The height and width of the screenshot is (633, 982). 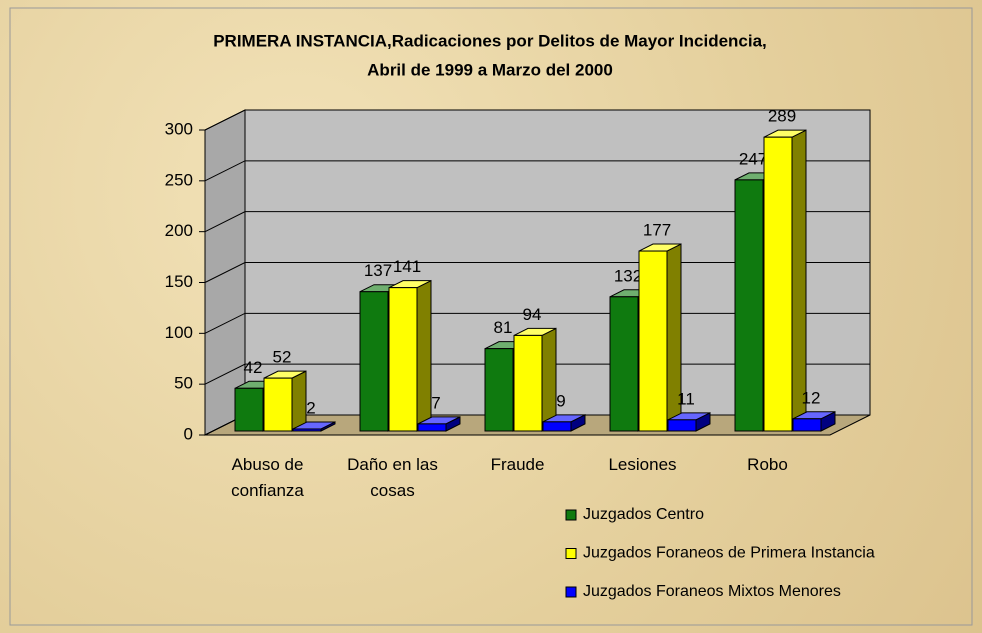 I want to click on value-label: 94, so click(x=532, y=314).